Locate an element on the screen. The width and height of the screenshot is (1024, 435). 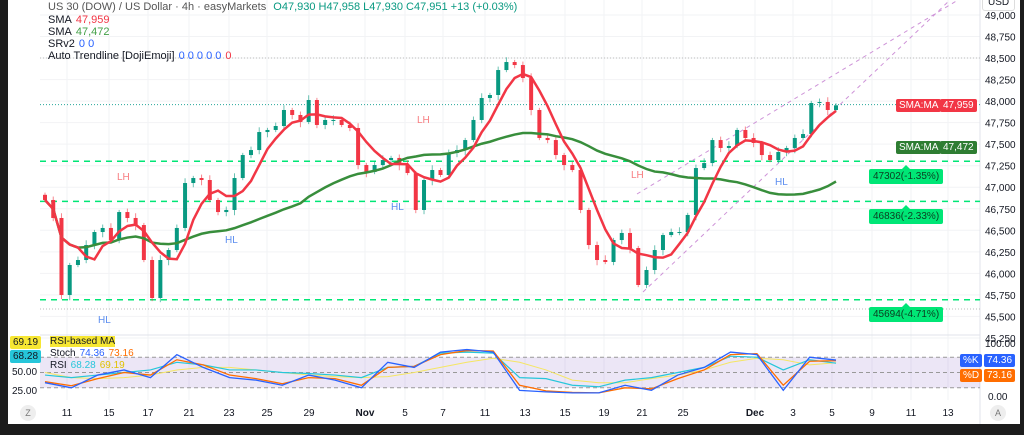
y-tick-label: 47,250 is located at coordinates (1000, 167).